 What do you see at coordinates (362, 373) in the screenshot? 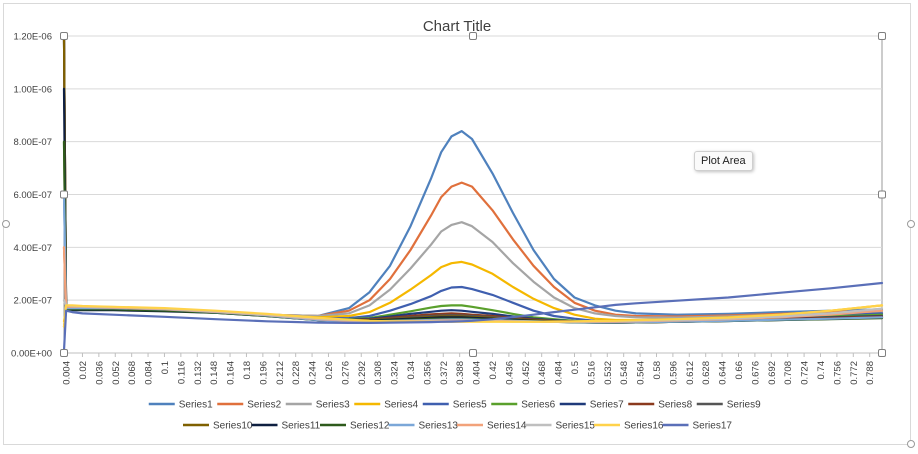
I see `x-tick-label: 0.292` at bounding box center [362, 373].